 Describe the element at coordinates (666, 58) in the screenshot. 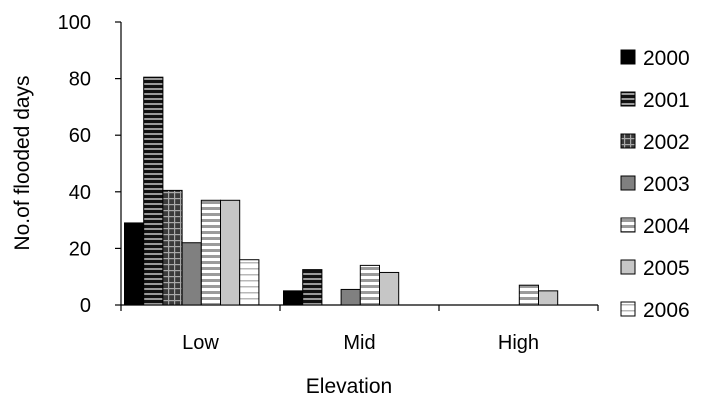

I see `legend-label-2000: 2000` at that location.